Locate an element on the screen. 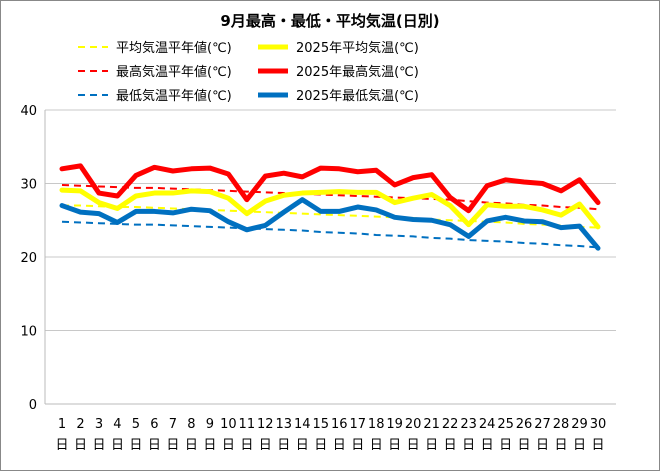 The image size is (660, 475). legend-label: 最高気温平年値(℃) is located at coordinates (174, 72).